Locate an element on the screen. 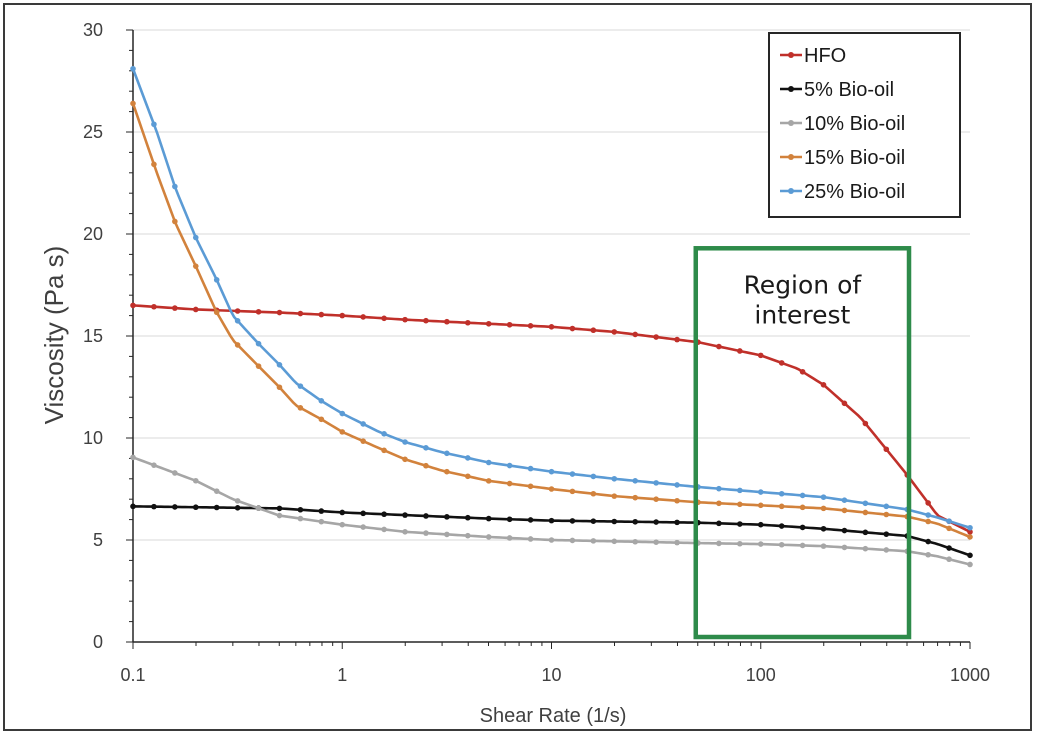 This screenshot has width=1037, height=736. legend-label: HFO is located at coordinates (825, 56).